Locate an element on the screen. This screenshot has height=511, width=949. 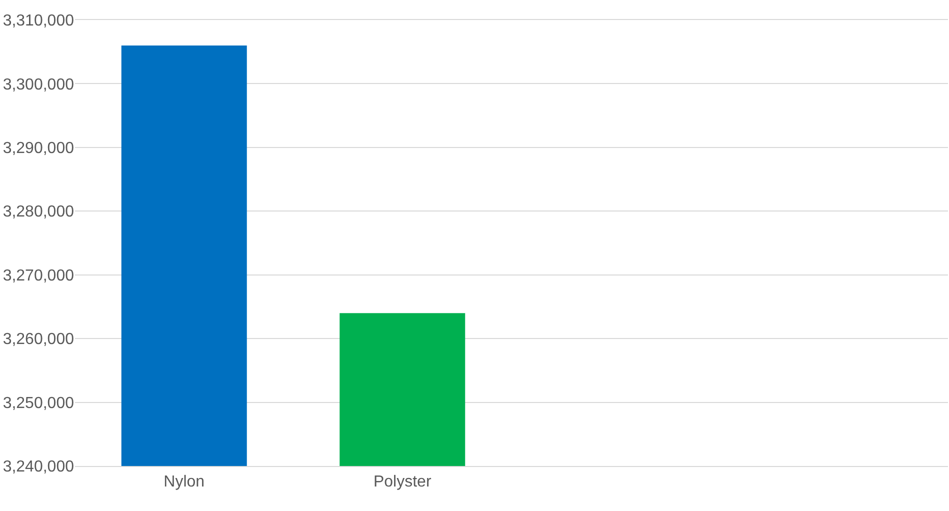
y-tick-label: 3,250,000 is located at coordinates (38, 403).